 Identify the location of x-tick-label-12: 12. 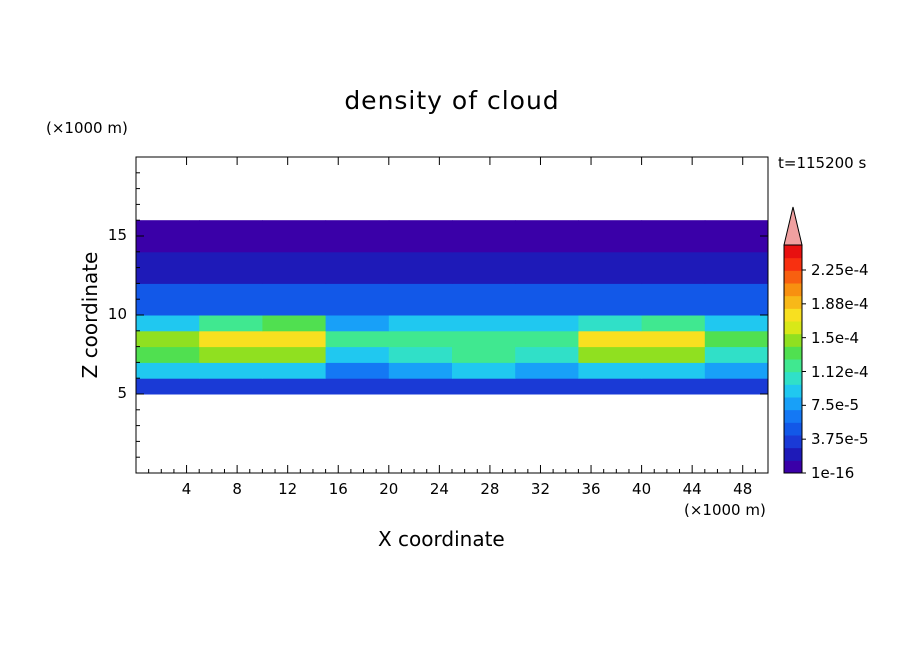
(288, 489).